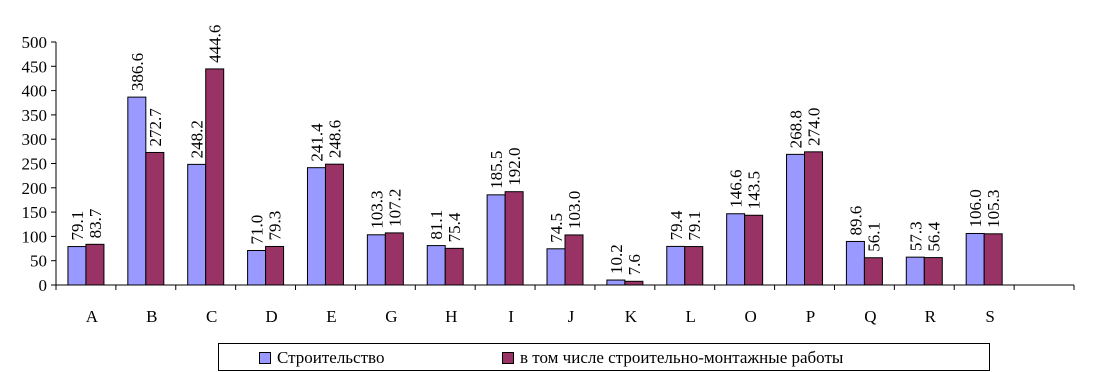 The image size is (1101, 372). What do you see at coordinates (376, 210) in the screenshot?
I see `data-label-construction: 103.3` at bounding box center [376, 210].